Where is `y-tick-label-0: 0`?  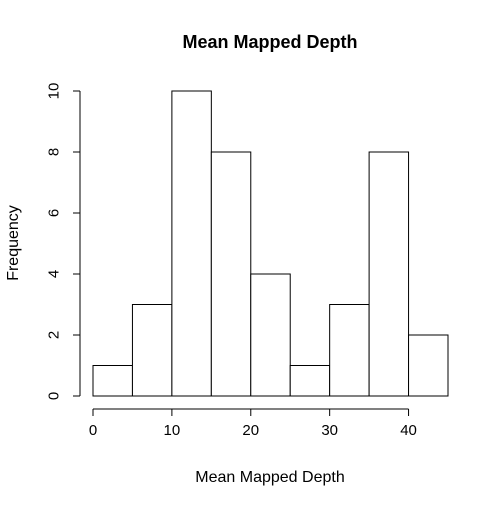
y-tick-label-0: 0 is located at coordinates (54, 396).